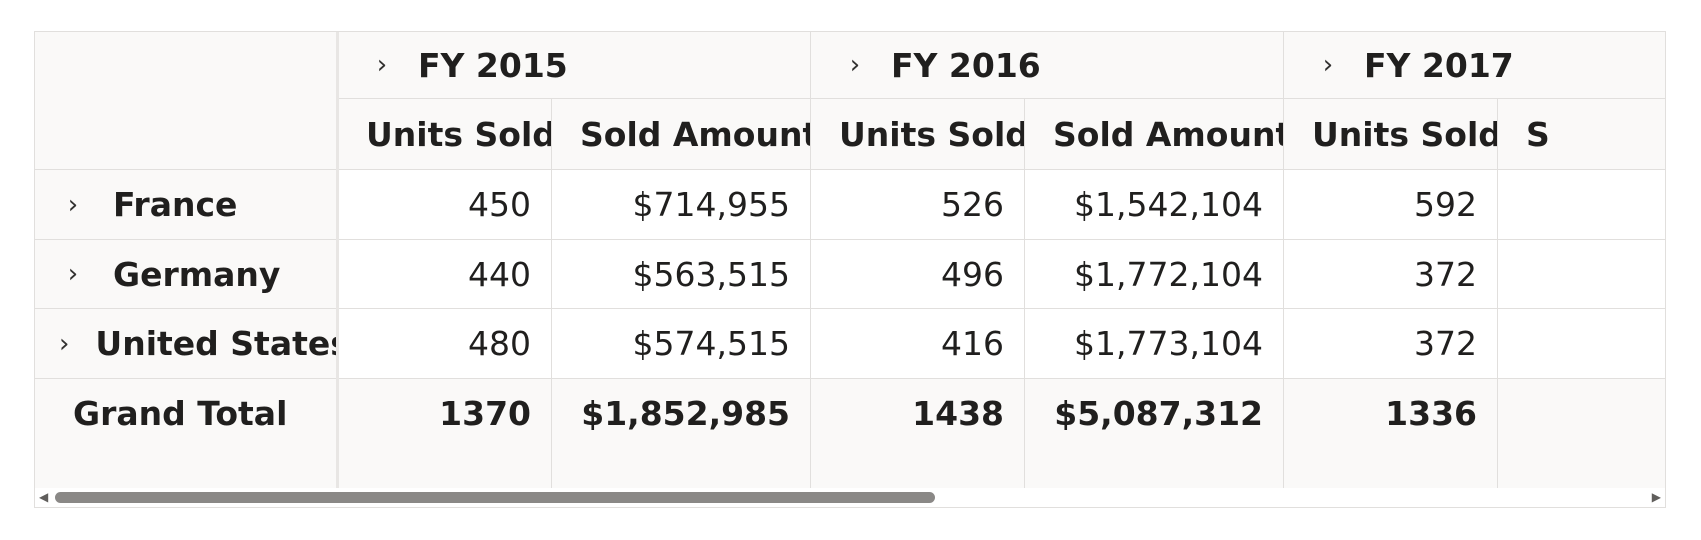  What do you see at coordinates (918, 344) in the screenshot?
I see `value-cell: 416` at bounding box center [918, 344].